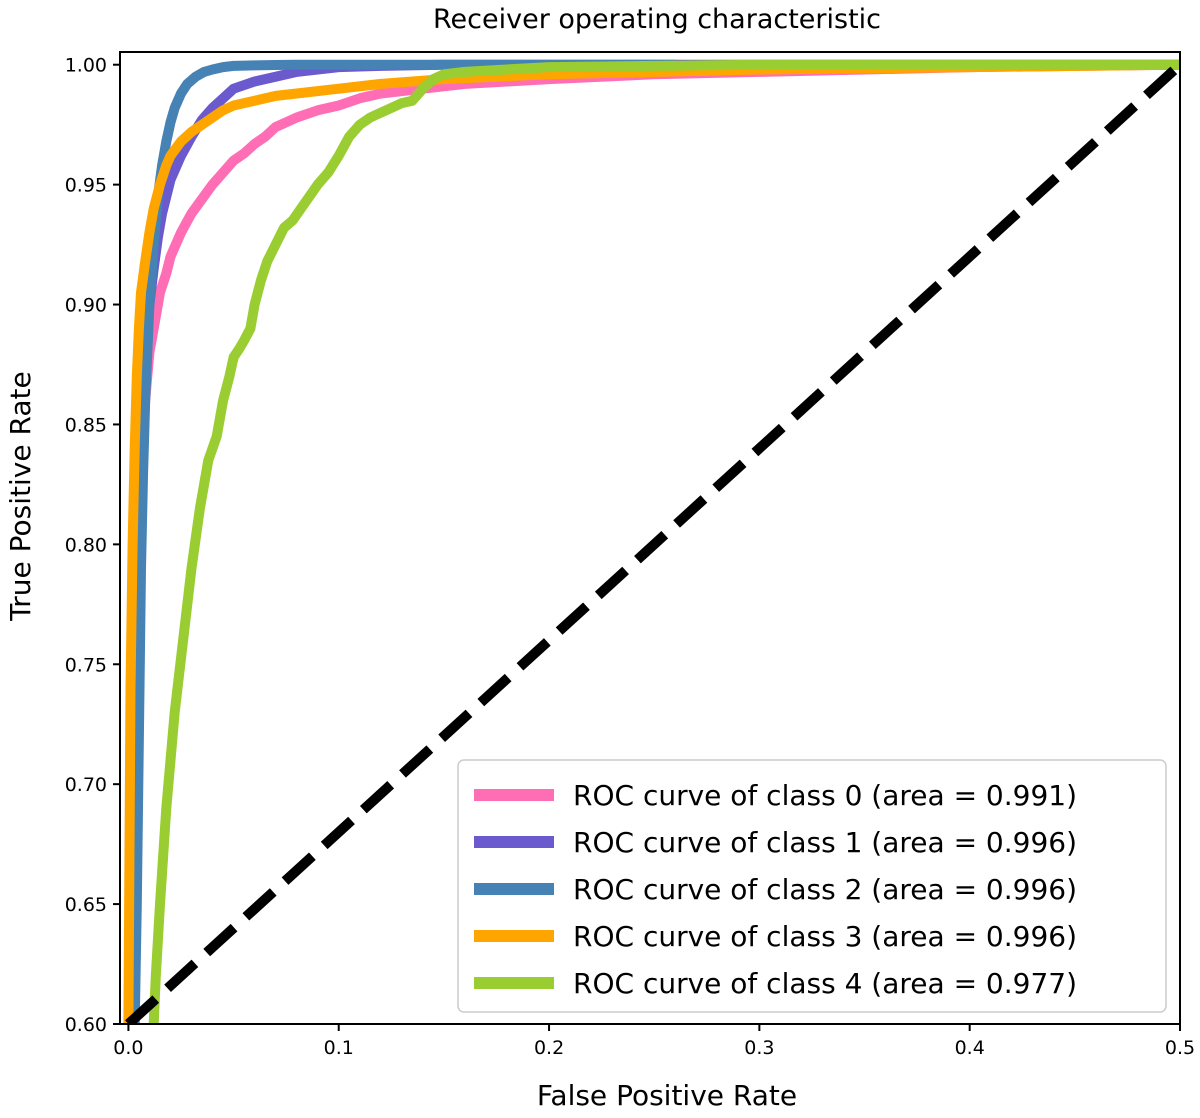  I want to click on y-axis: 0.60 0.65 0.70 0.75 0.80 0.85 0.90 0.95 1.00, so click(92, 545).